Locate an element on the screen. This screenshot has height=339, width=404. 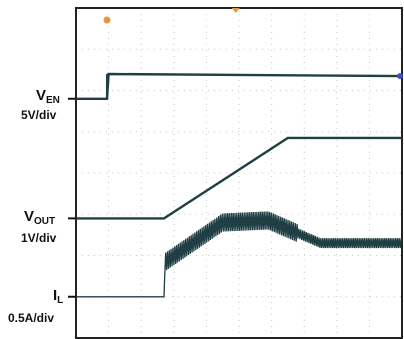
channel-level-icon is located at coordinates (400, 76).